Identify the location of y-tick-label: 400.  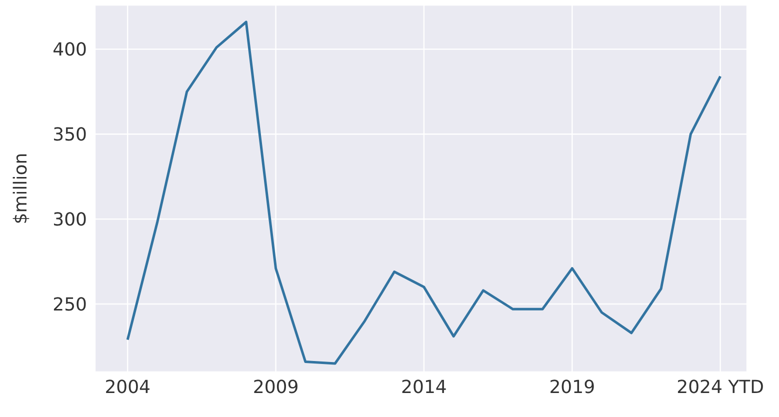
(69, 50).